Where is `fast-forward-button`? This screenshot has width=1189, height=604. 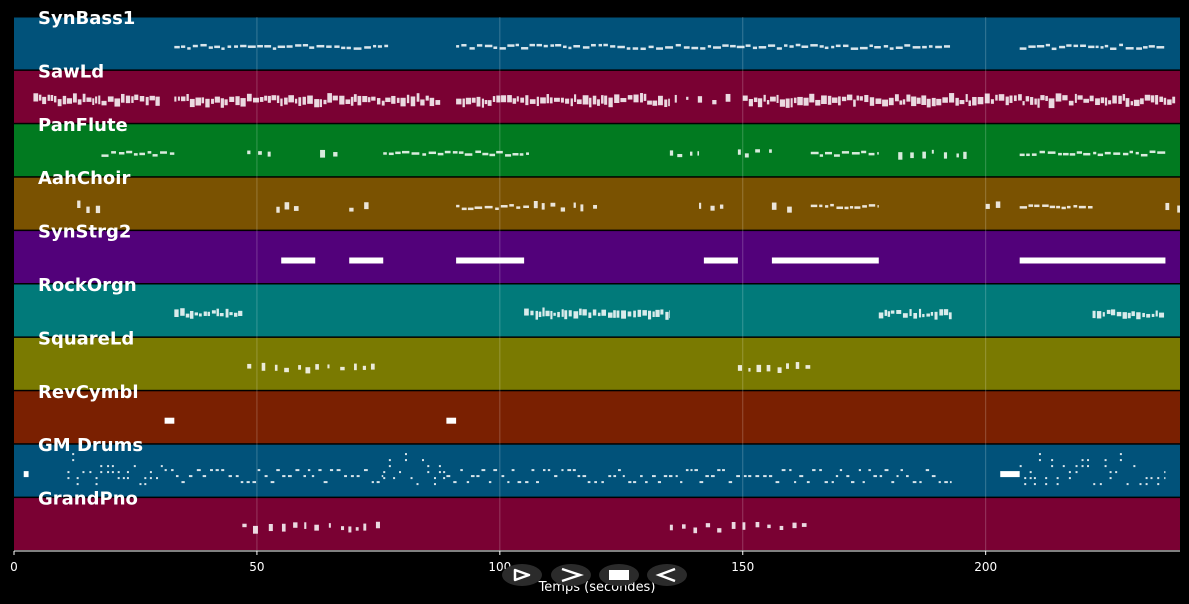
fast-forward-button is located at coordinates (571, 575).